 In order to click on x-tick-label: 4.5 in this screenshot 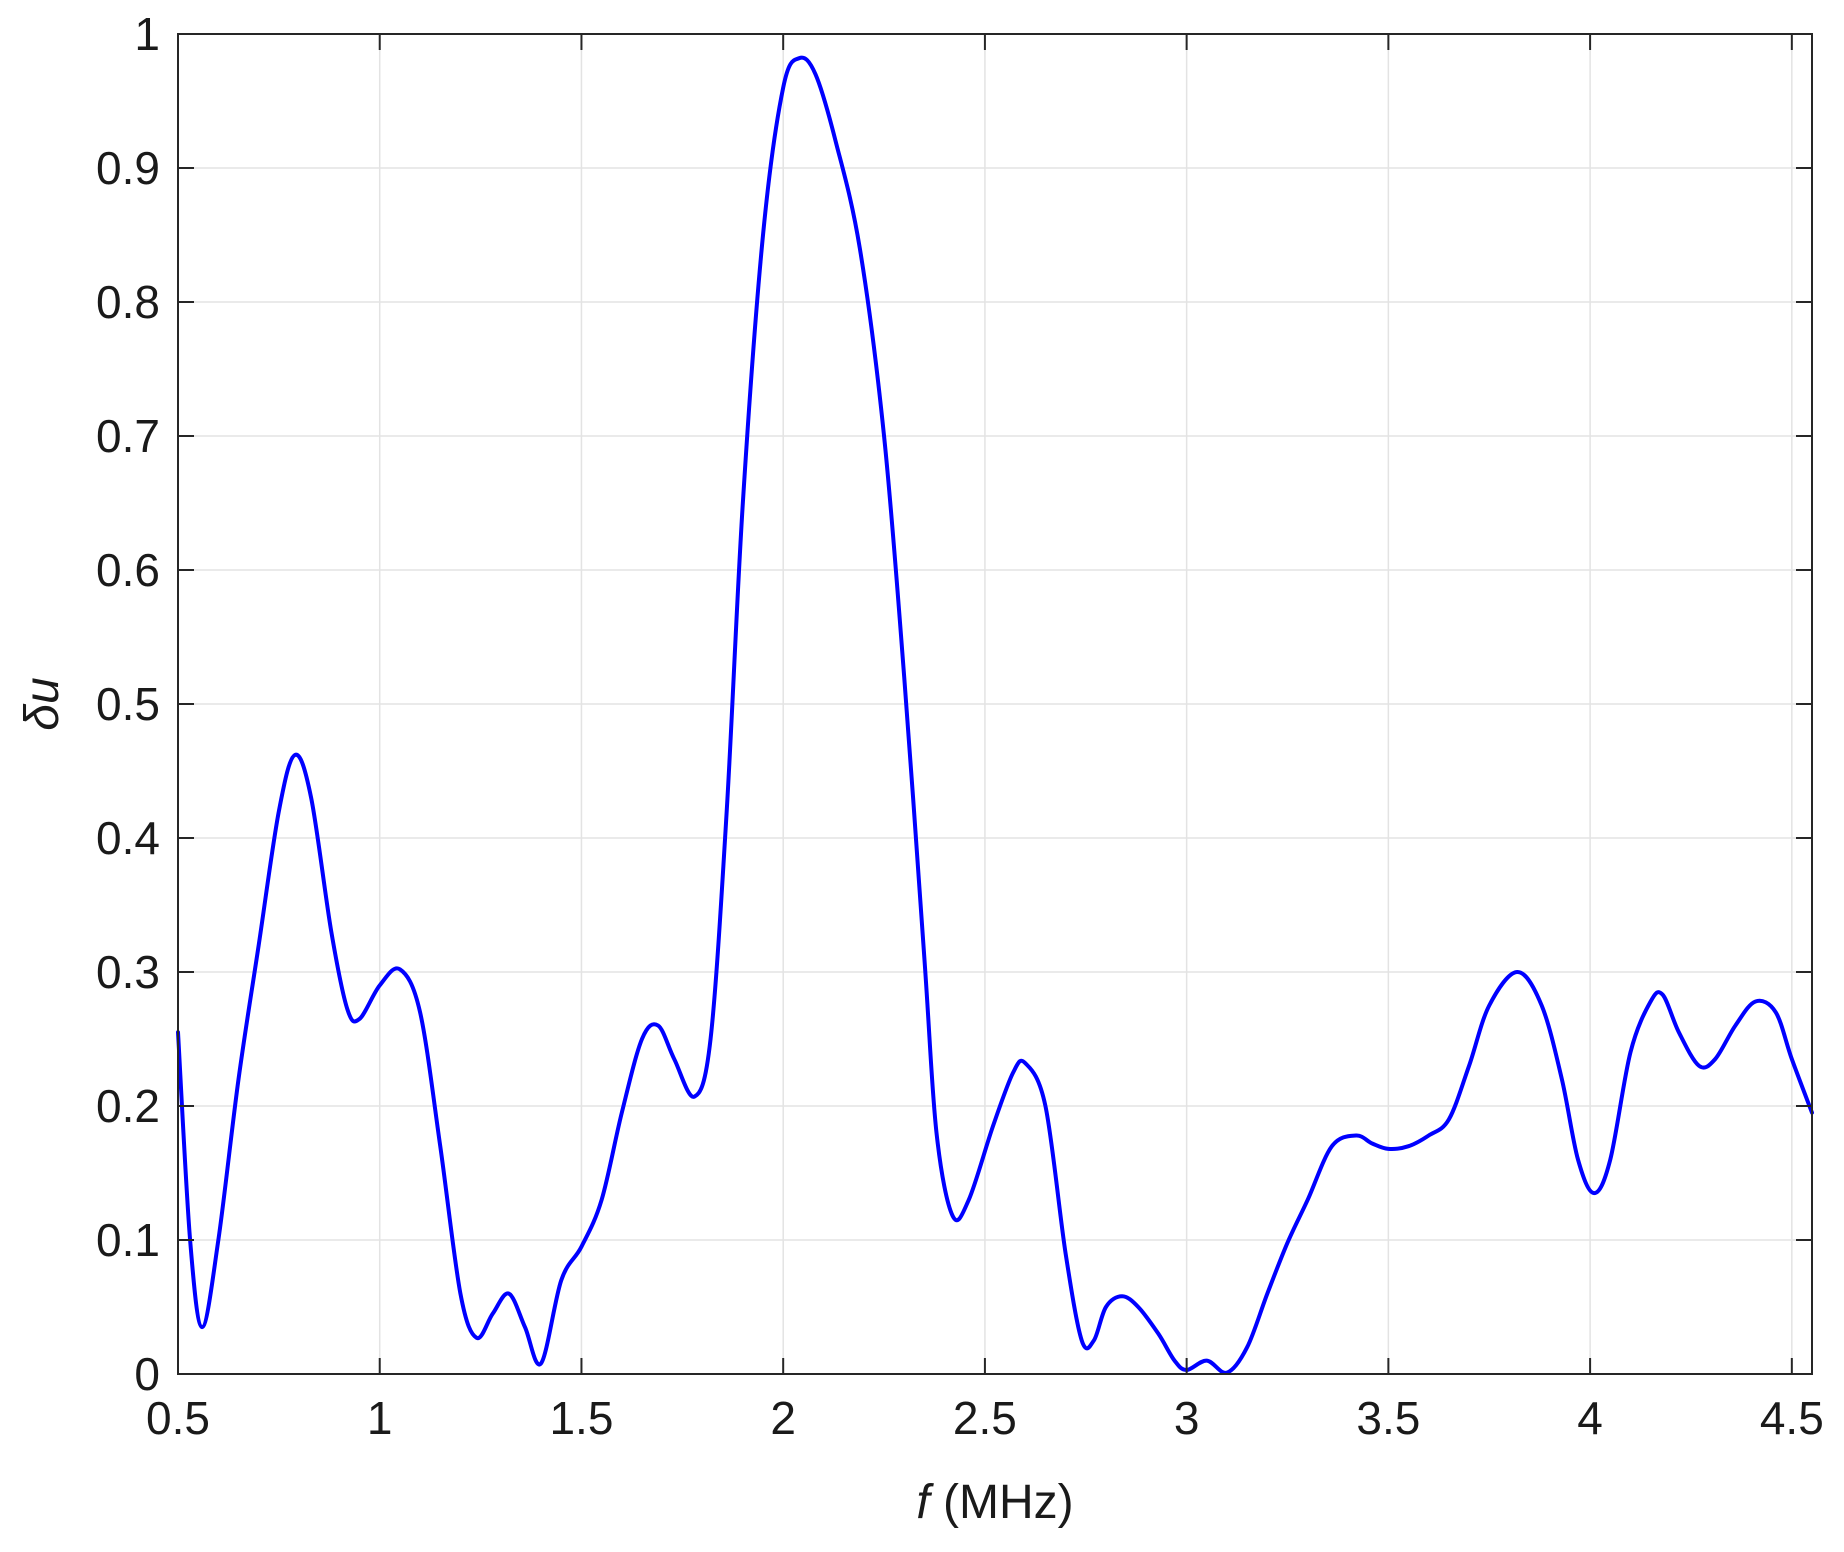, I will do `click(1792, 1418)`.